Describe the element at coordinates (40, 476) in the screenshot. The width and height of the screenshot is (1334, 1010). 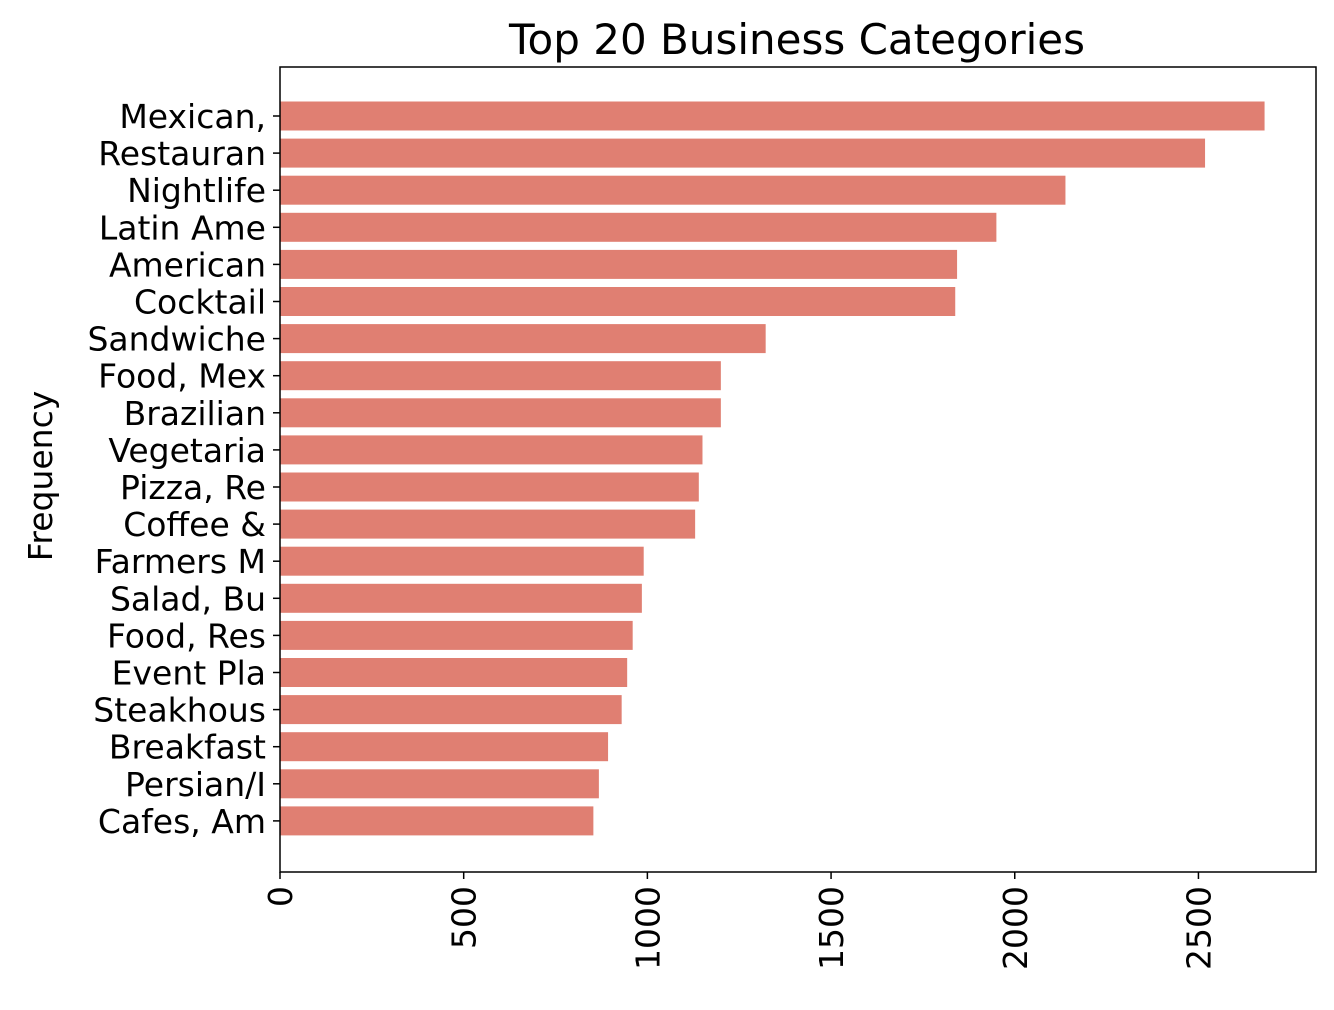
I see `y-axis-label: Frequency` at that location.